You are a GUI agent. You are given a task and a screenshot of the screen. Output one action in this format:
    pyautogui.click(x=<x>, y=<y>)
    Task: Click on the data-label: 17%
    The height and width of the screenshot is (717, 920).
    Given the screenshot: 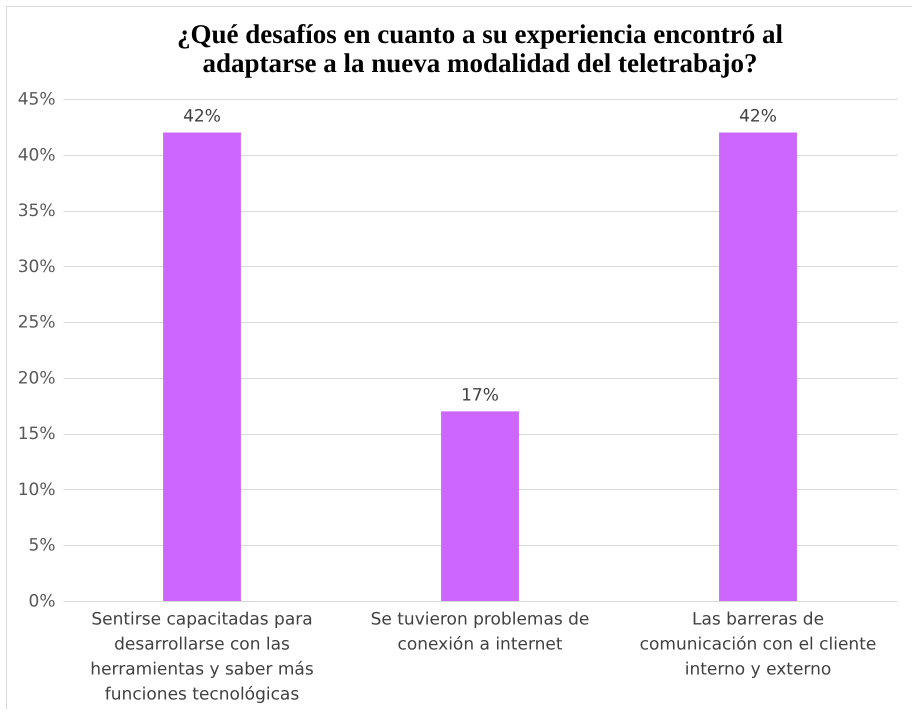 What is the action you would take?
    pyautogui.click(x=480, y=395)
    